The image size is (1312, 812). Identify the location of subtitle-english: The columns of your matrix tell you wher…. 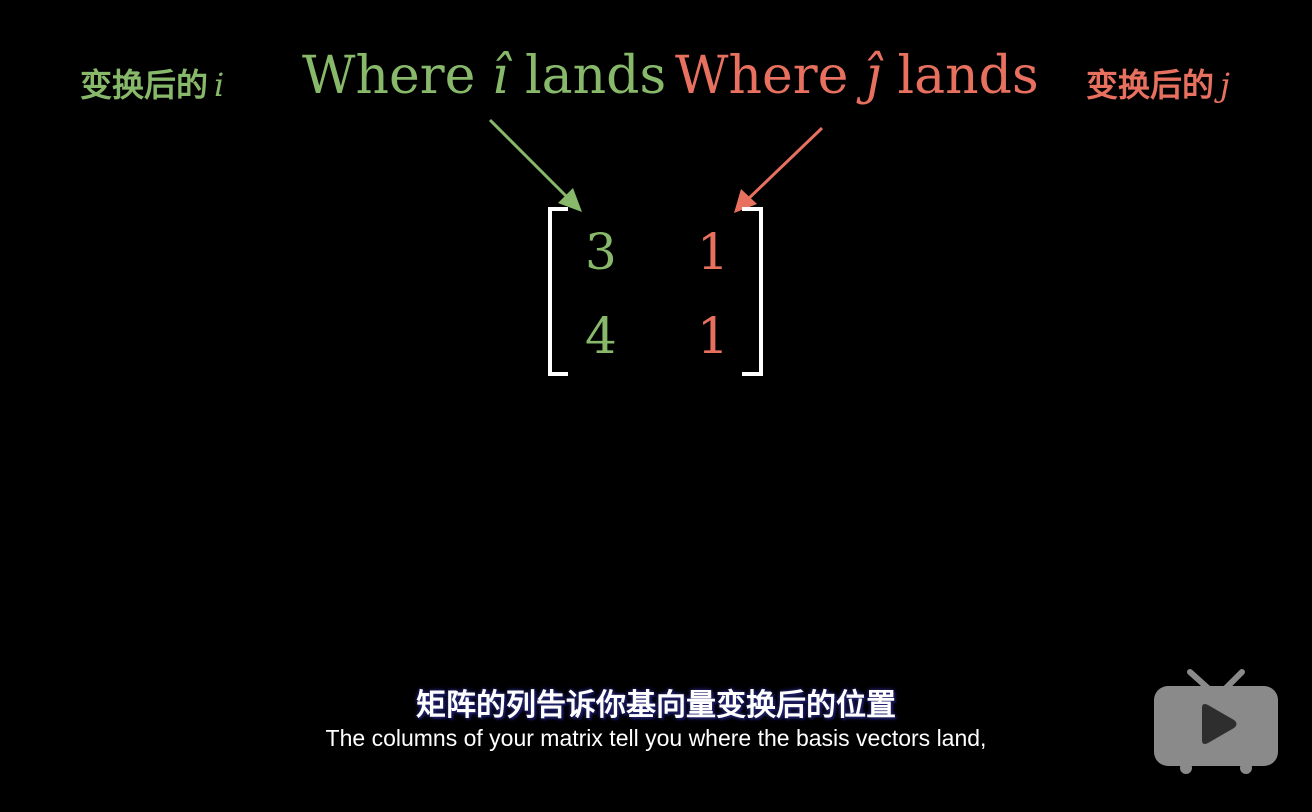
(656, 738).